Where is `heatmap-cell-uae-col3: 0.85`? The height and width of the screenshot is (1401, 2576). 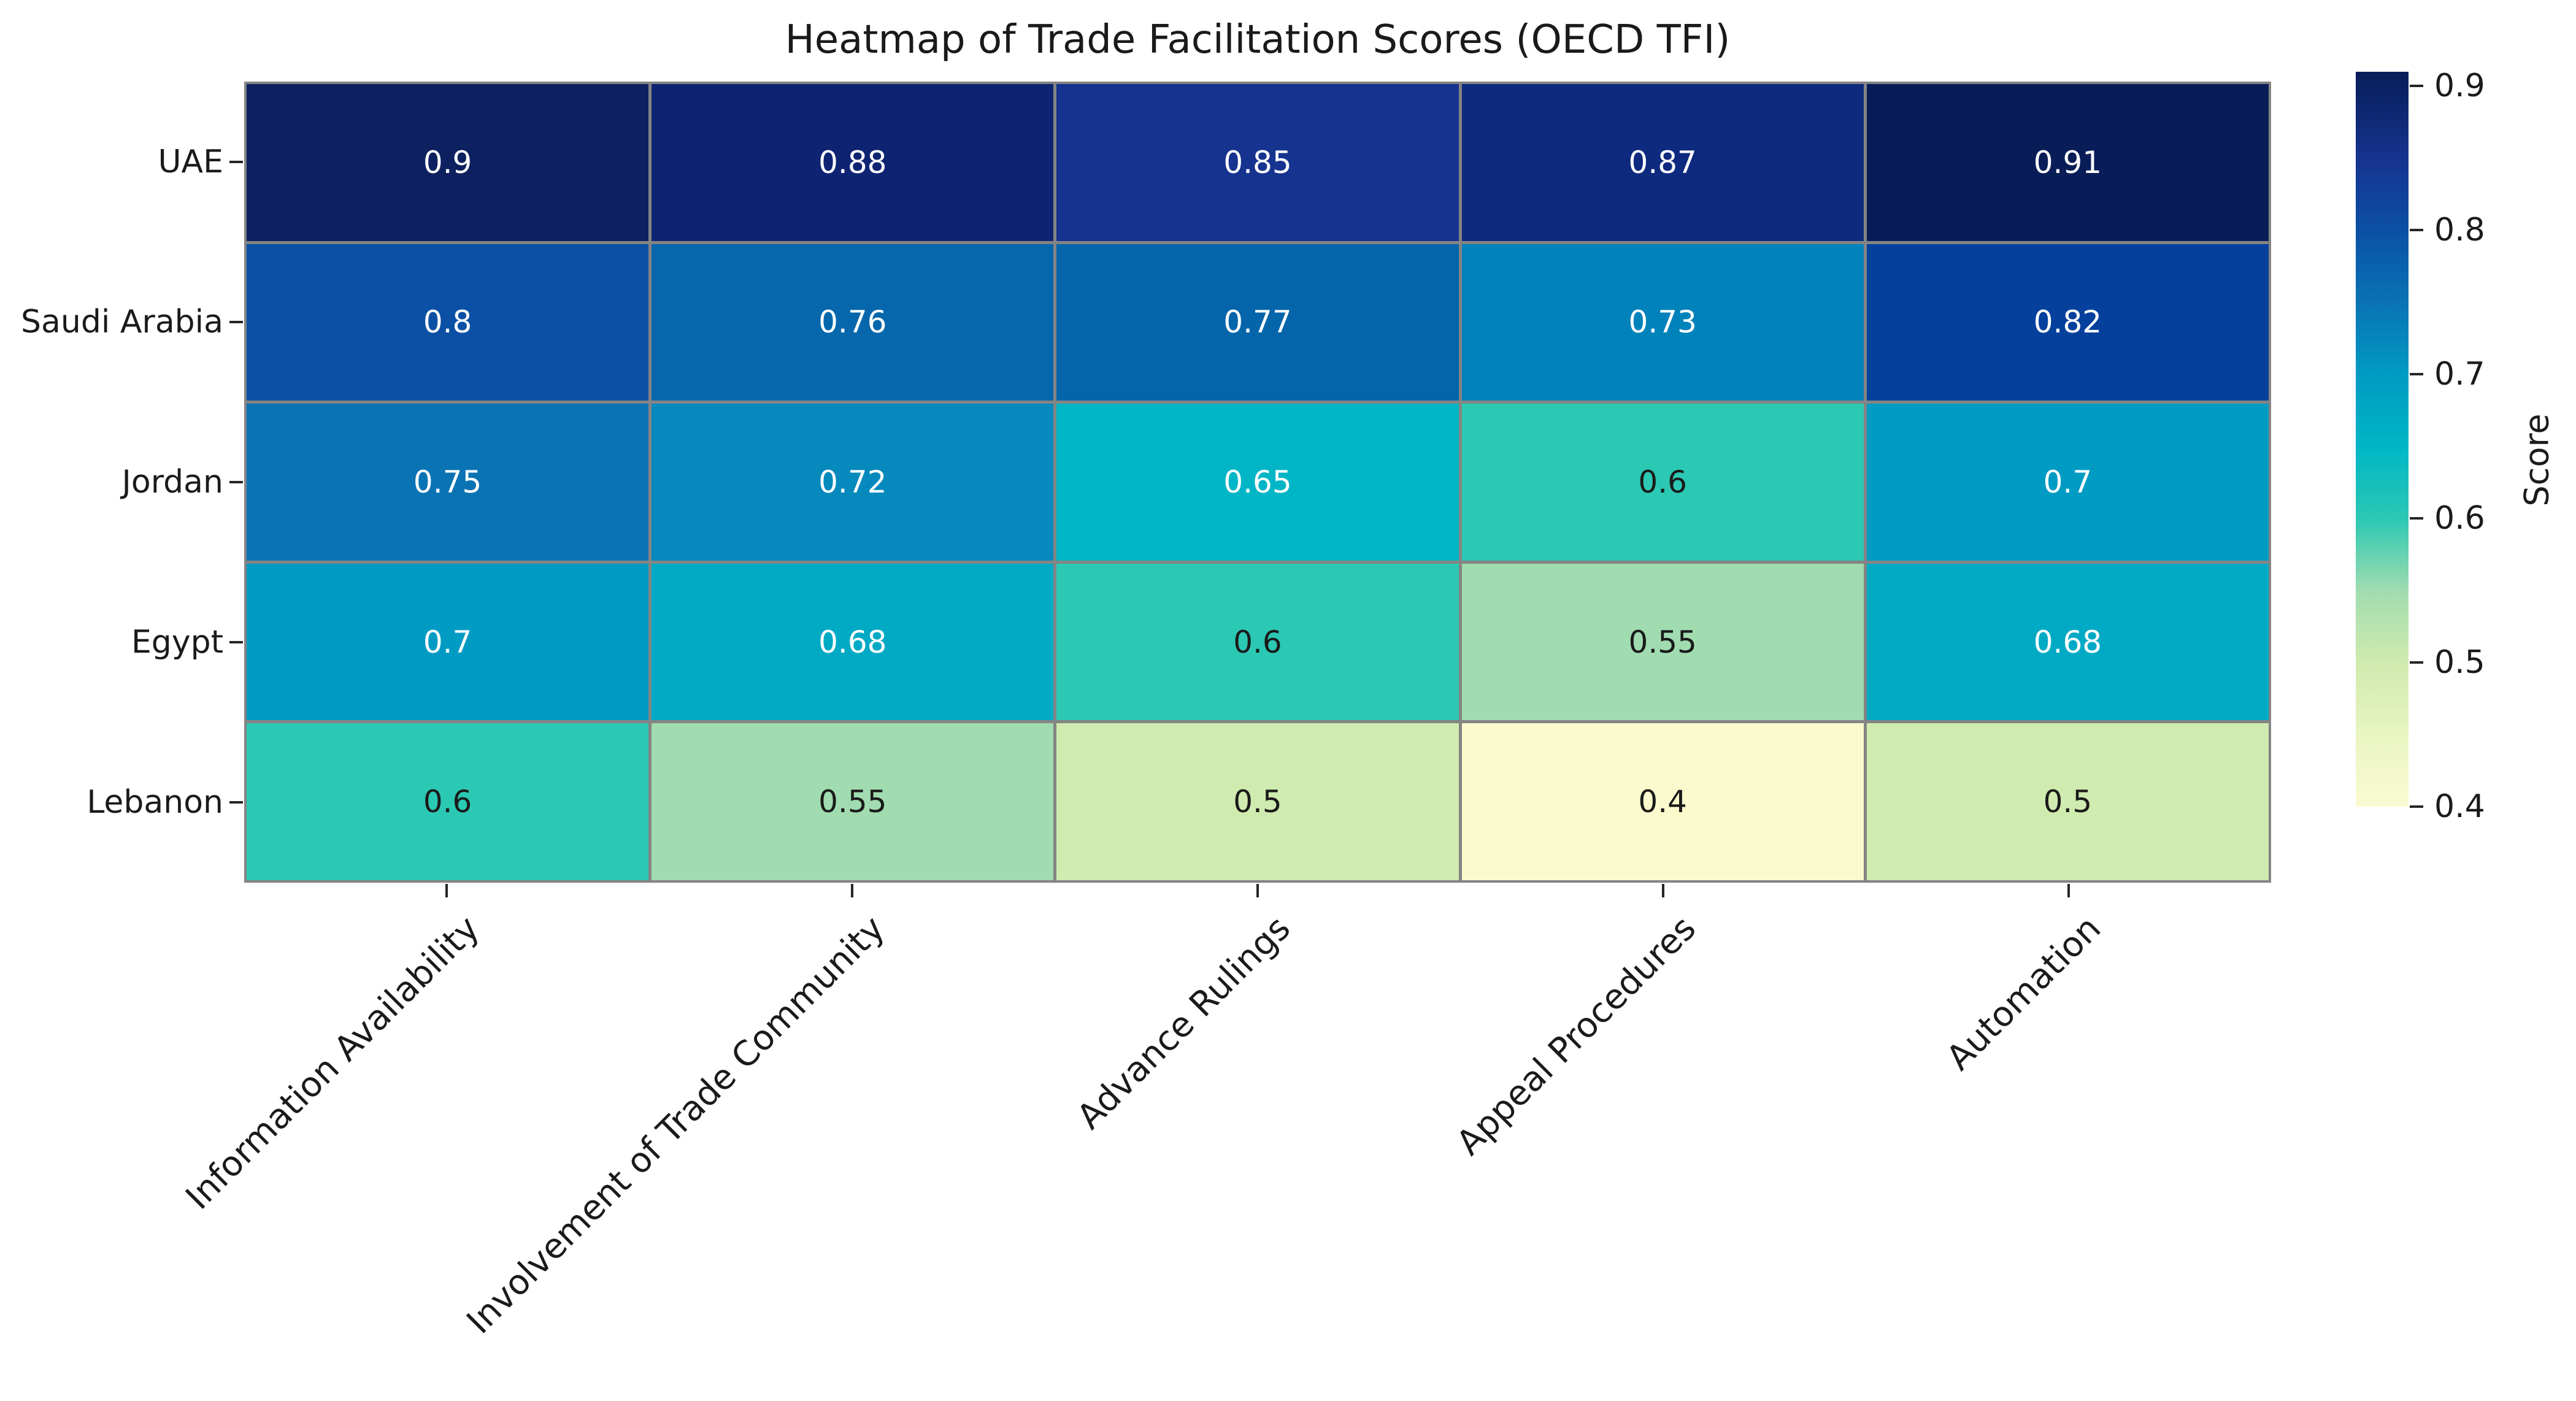
heatmap-cell-uae-col3: 0.85 is located at coordinates (1258, 162).